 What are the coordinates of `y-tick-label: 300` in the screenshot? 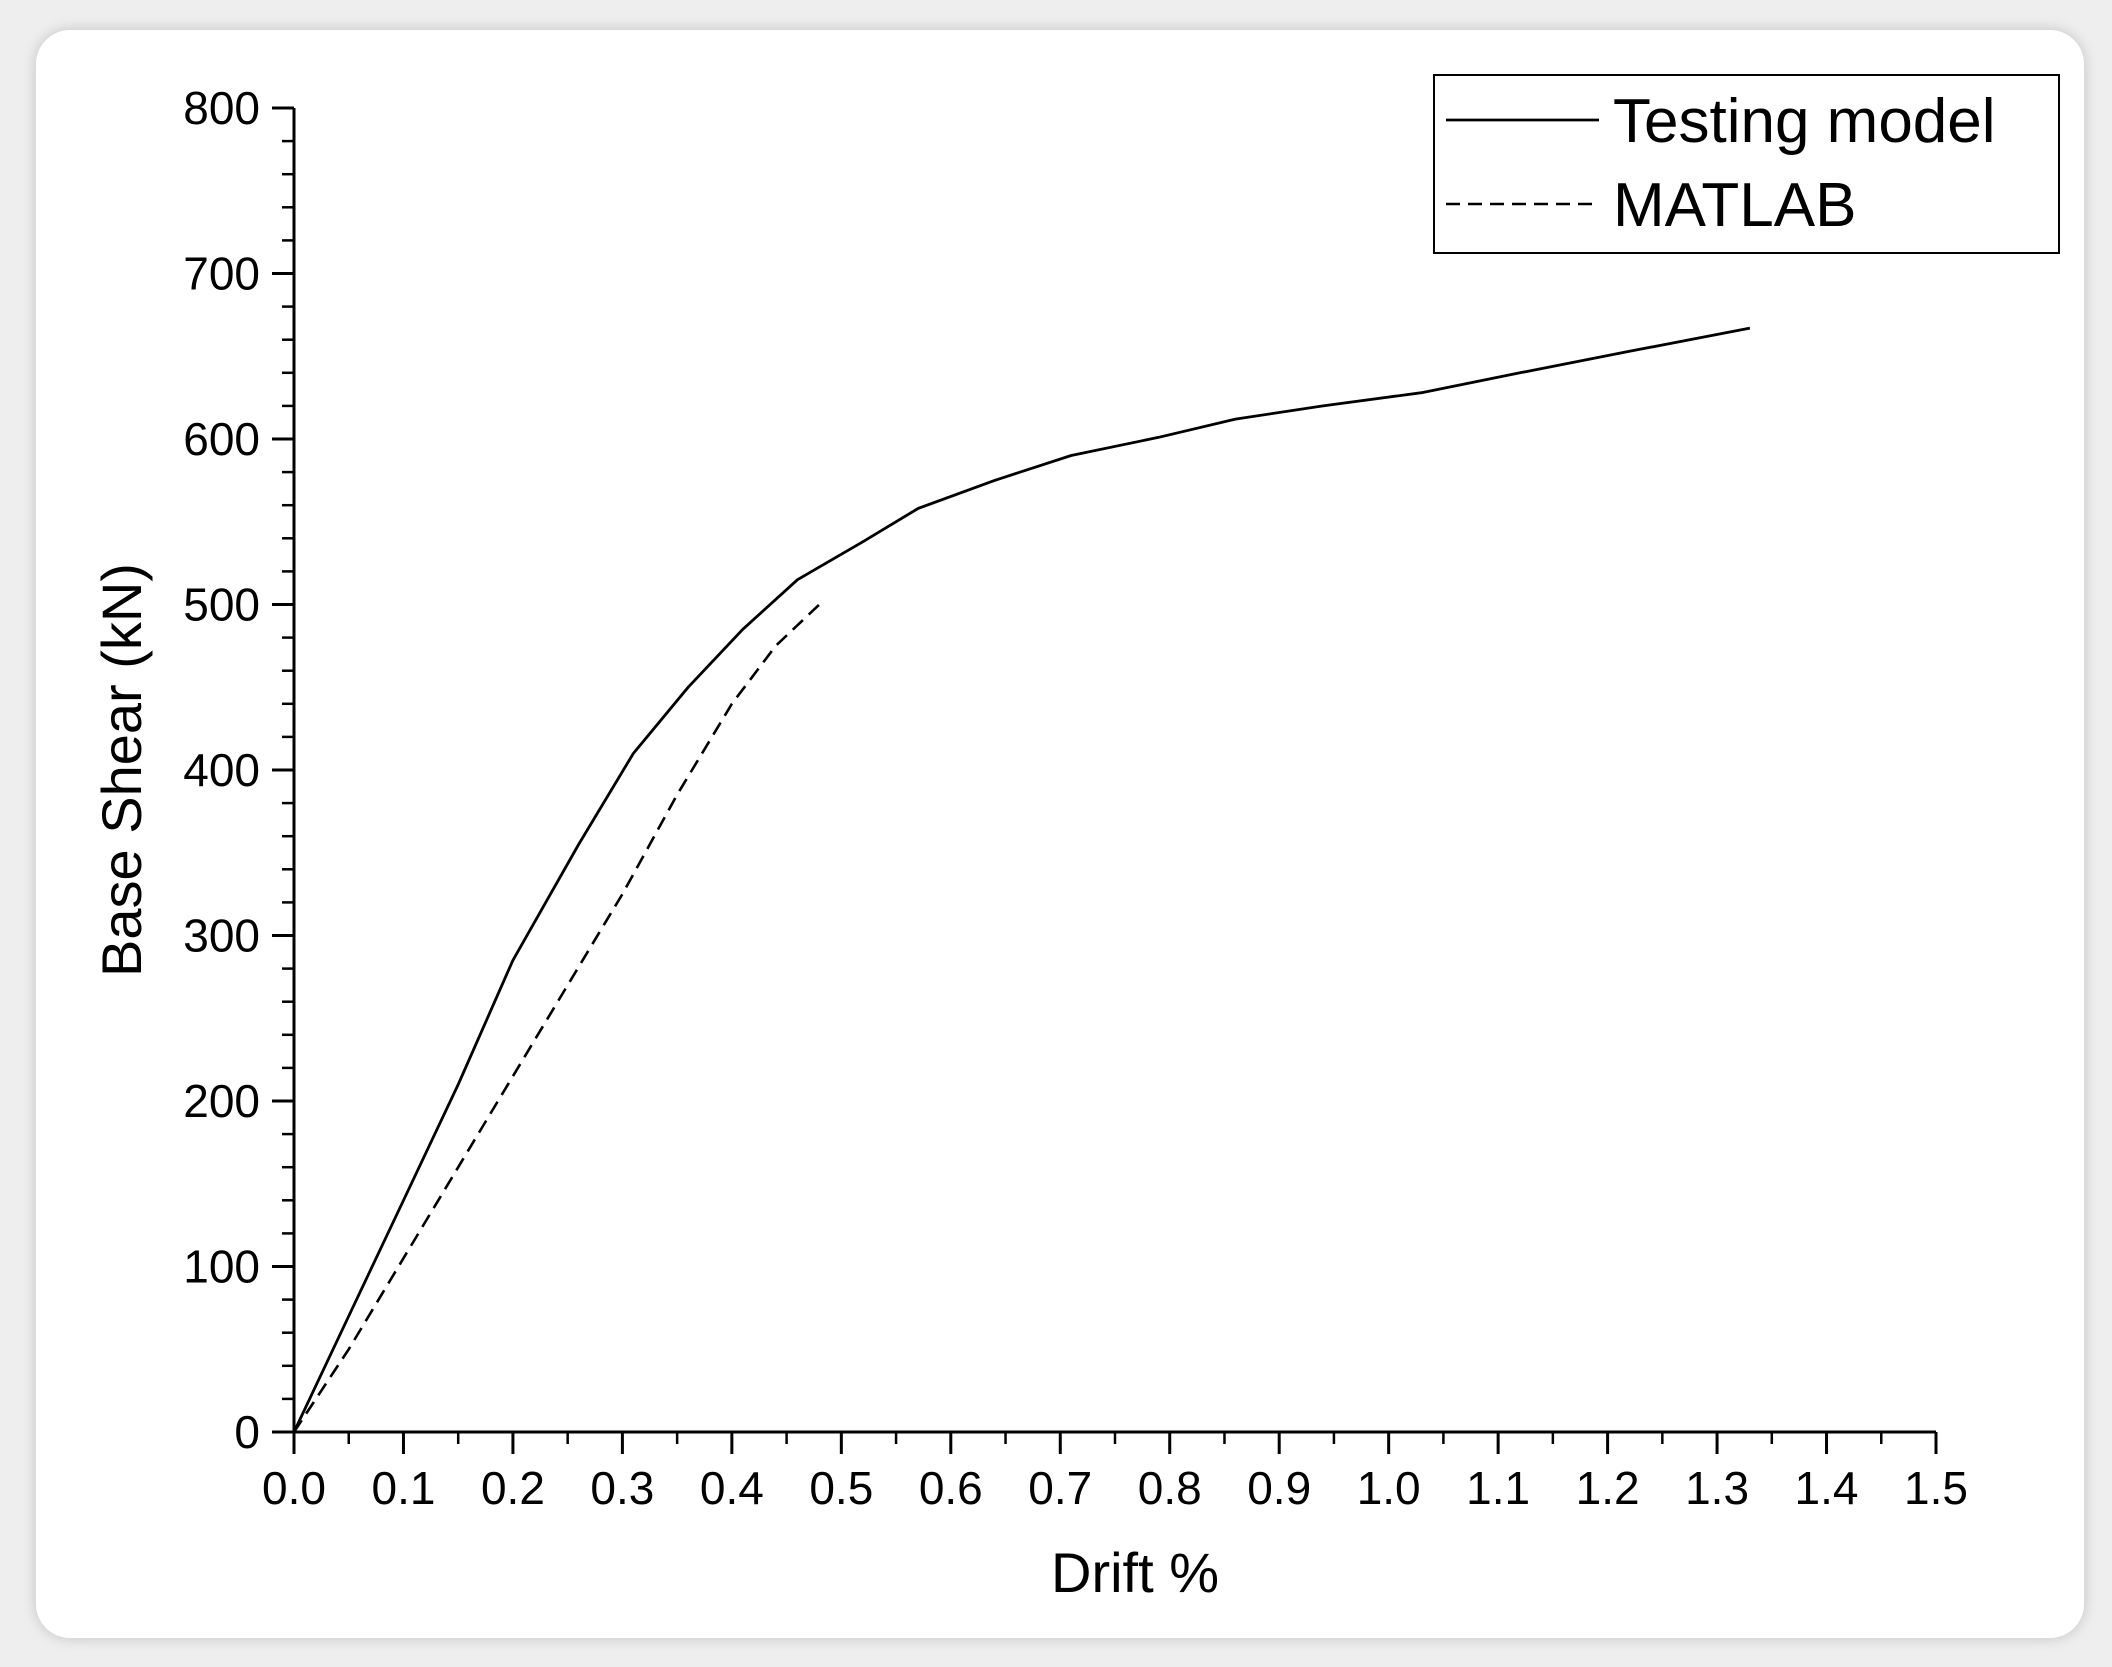 It's located at (221, 936).